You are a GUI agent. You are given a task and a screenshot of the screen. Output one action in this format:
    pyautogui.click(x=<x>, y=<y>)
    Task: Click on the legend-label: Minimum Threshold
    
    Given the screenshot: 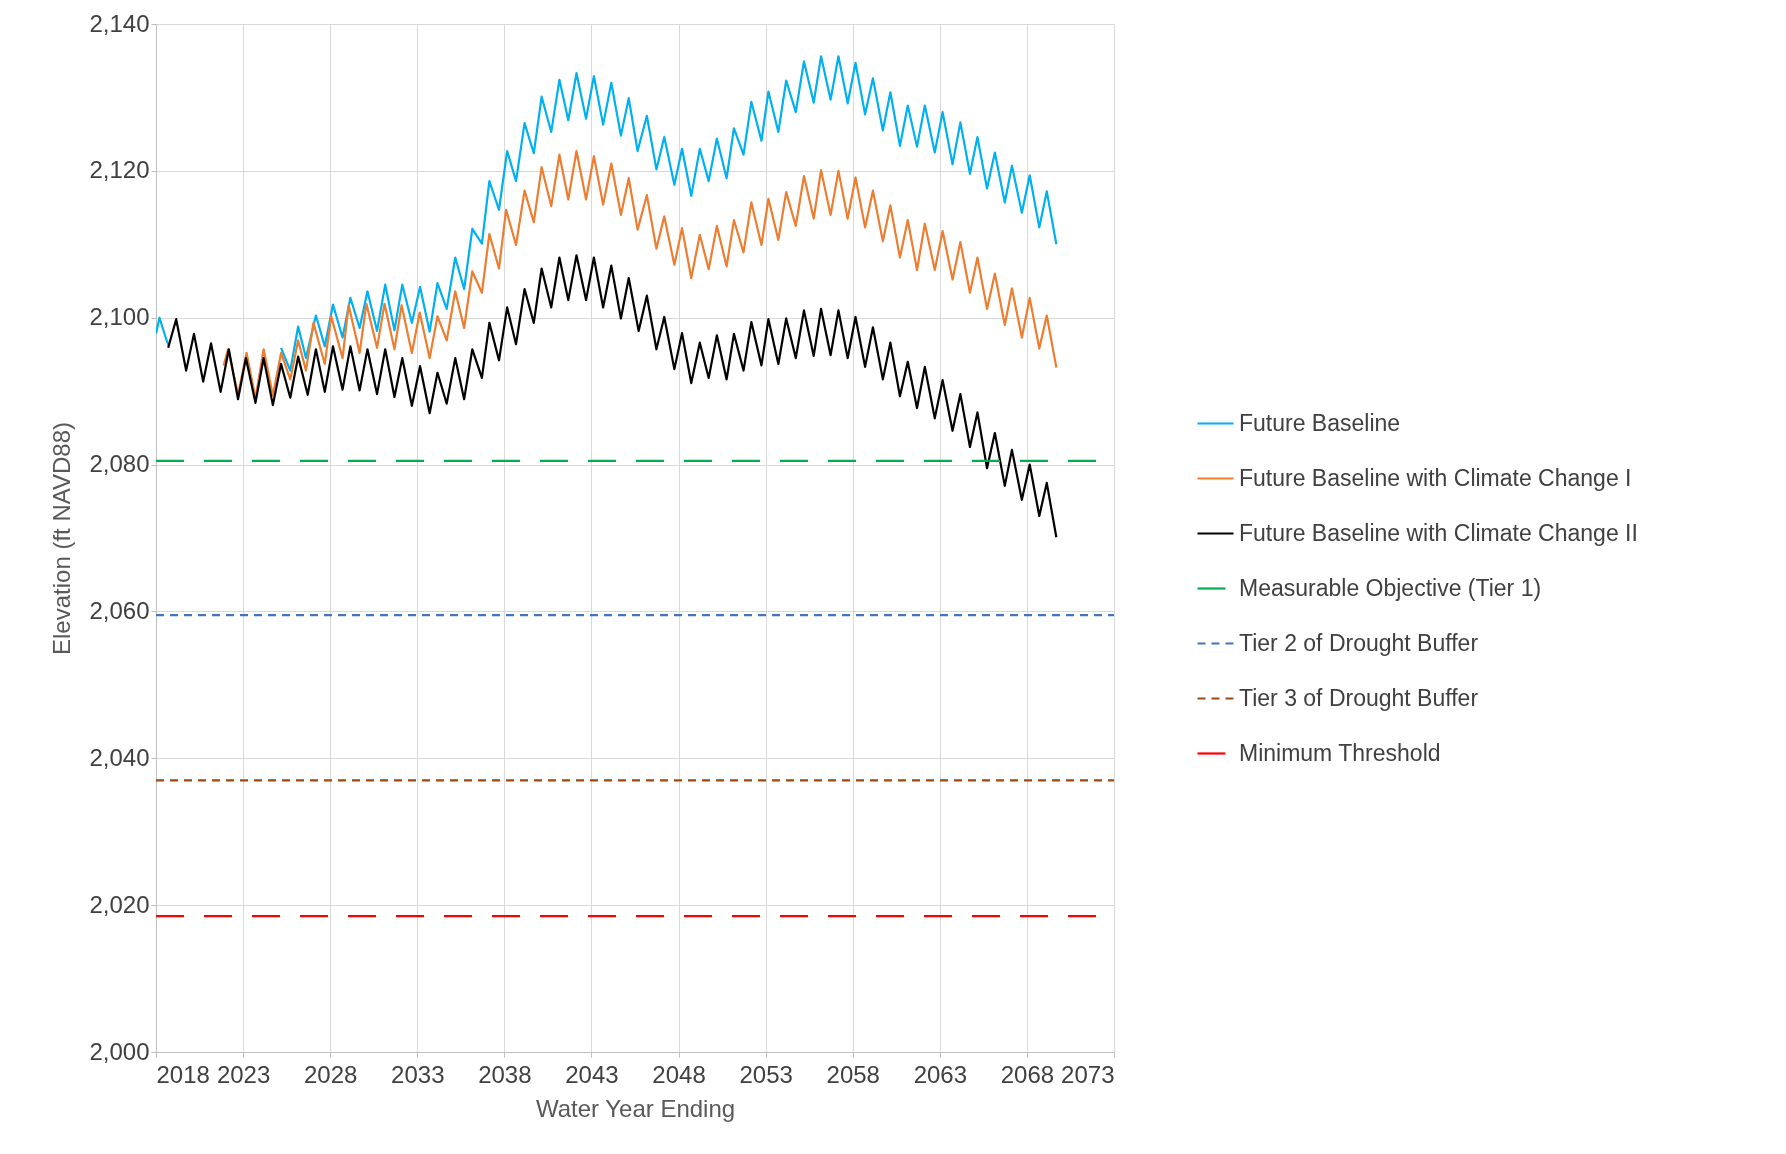 What is the action you would take?
    pyautogui.click(x=1340, y=752)
    